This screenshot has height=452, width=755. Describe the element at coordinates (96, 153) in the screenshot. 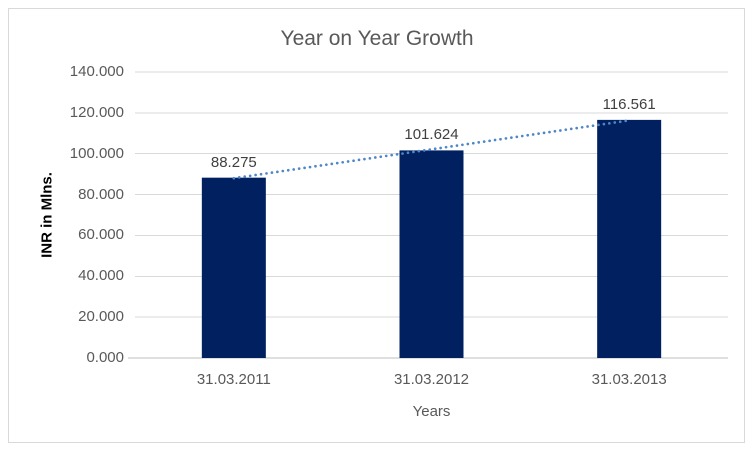

I see `y-tick-label: 100.000` at that location.